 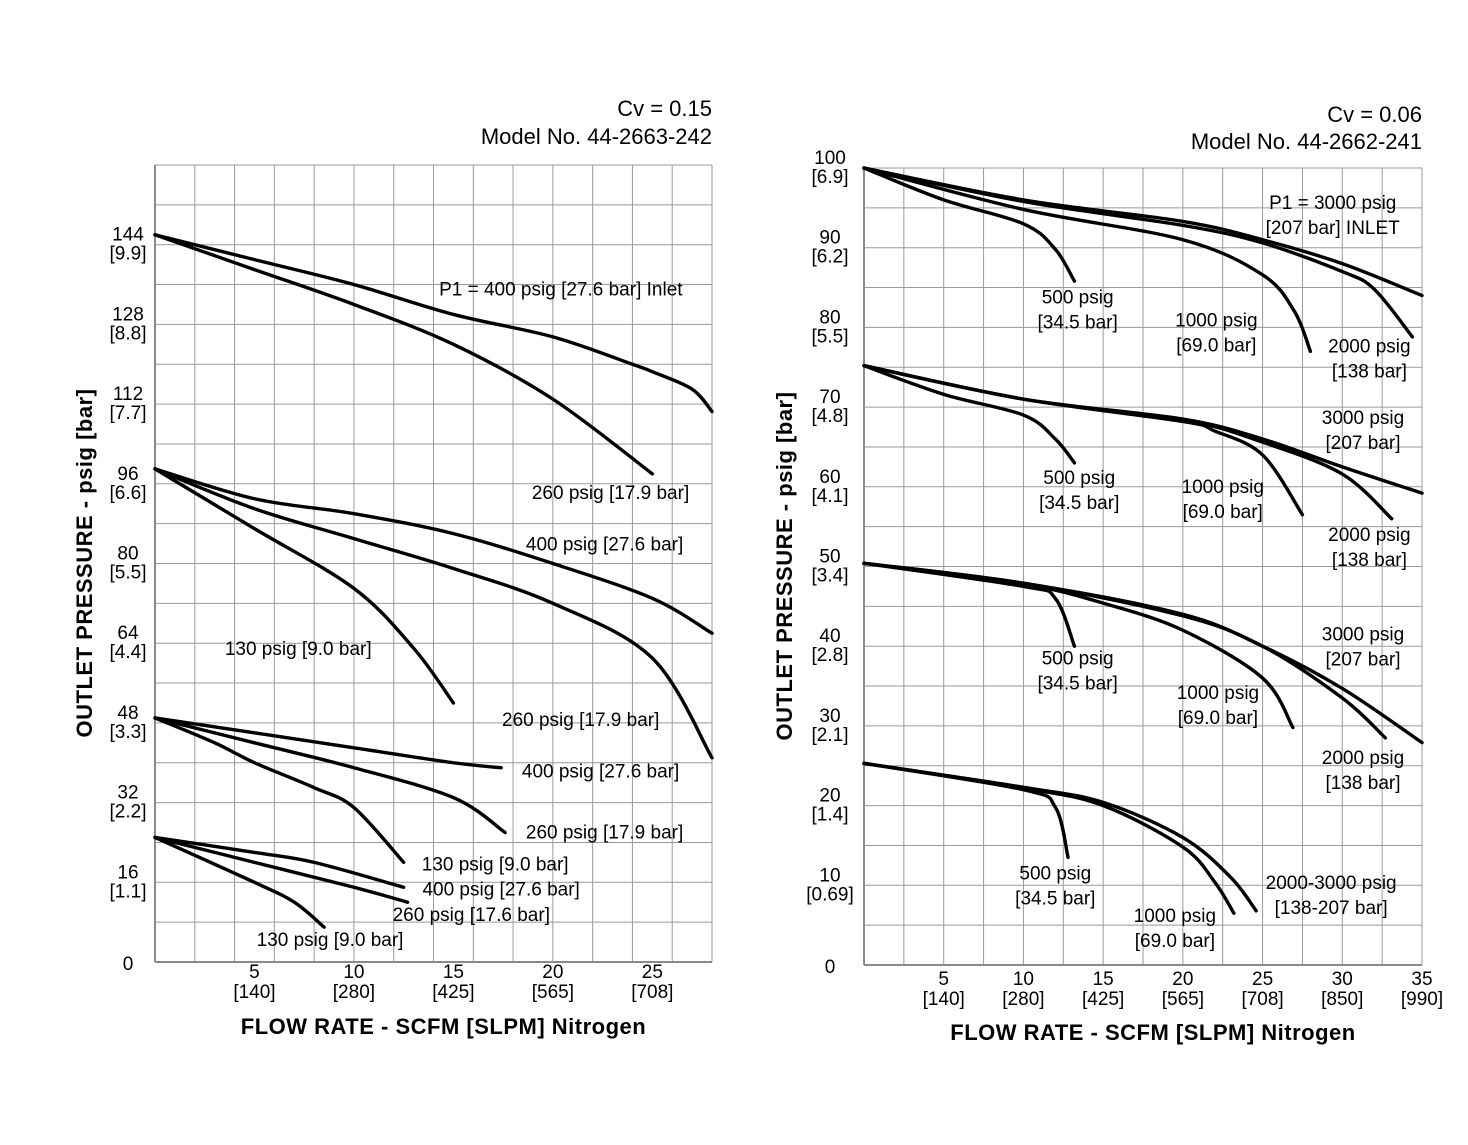 What do you see at coordinates (128, 493) in the screenshot?
I see `y-tick-sublabel: [6.6]` at bounding box center [128, 493].